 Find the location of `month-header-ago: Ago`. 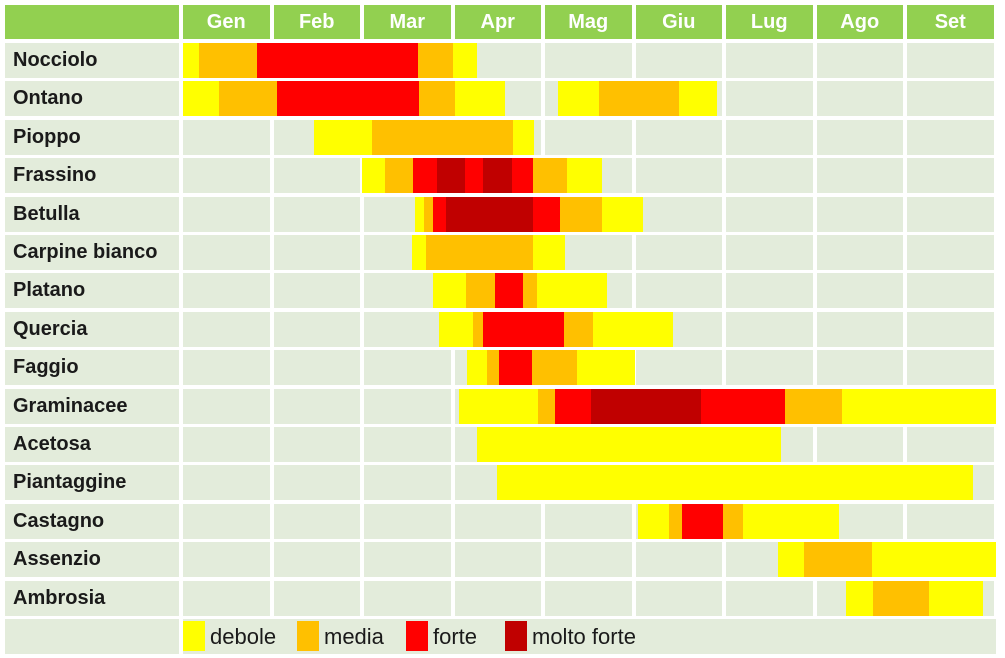

month-header-ago: Ago is located at coordinates (859, 22).